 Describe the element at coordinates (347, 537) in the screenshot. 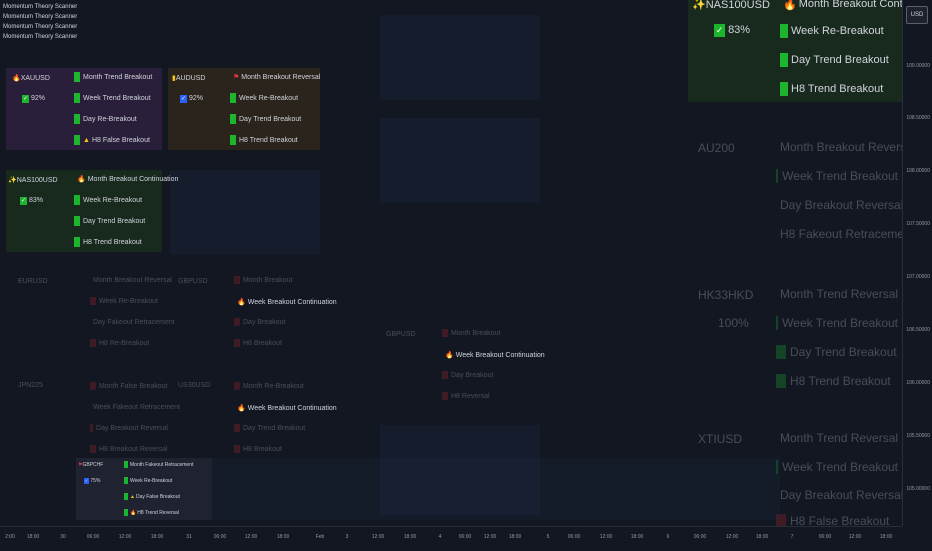

I see `time-tick: 3` at that location.